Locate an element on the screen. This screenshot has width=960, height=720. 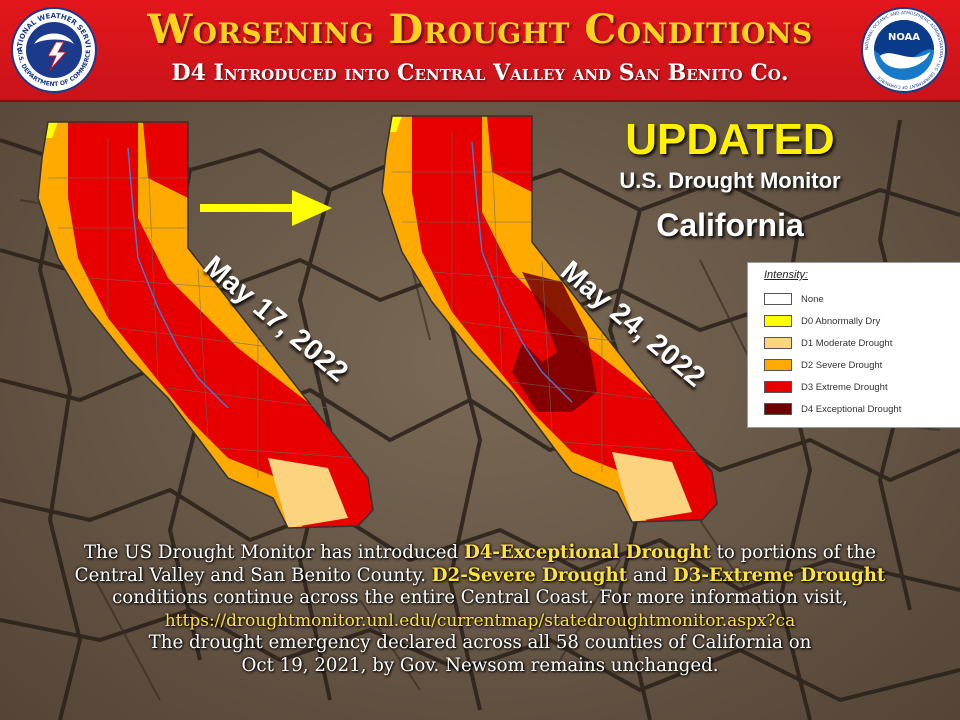
text-span: The US Drought Monitor has introduced is located at coordinates (273, 552).